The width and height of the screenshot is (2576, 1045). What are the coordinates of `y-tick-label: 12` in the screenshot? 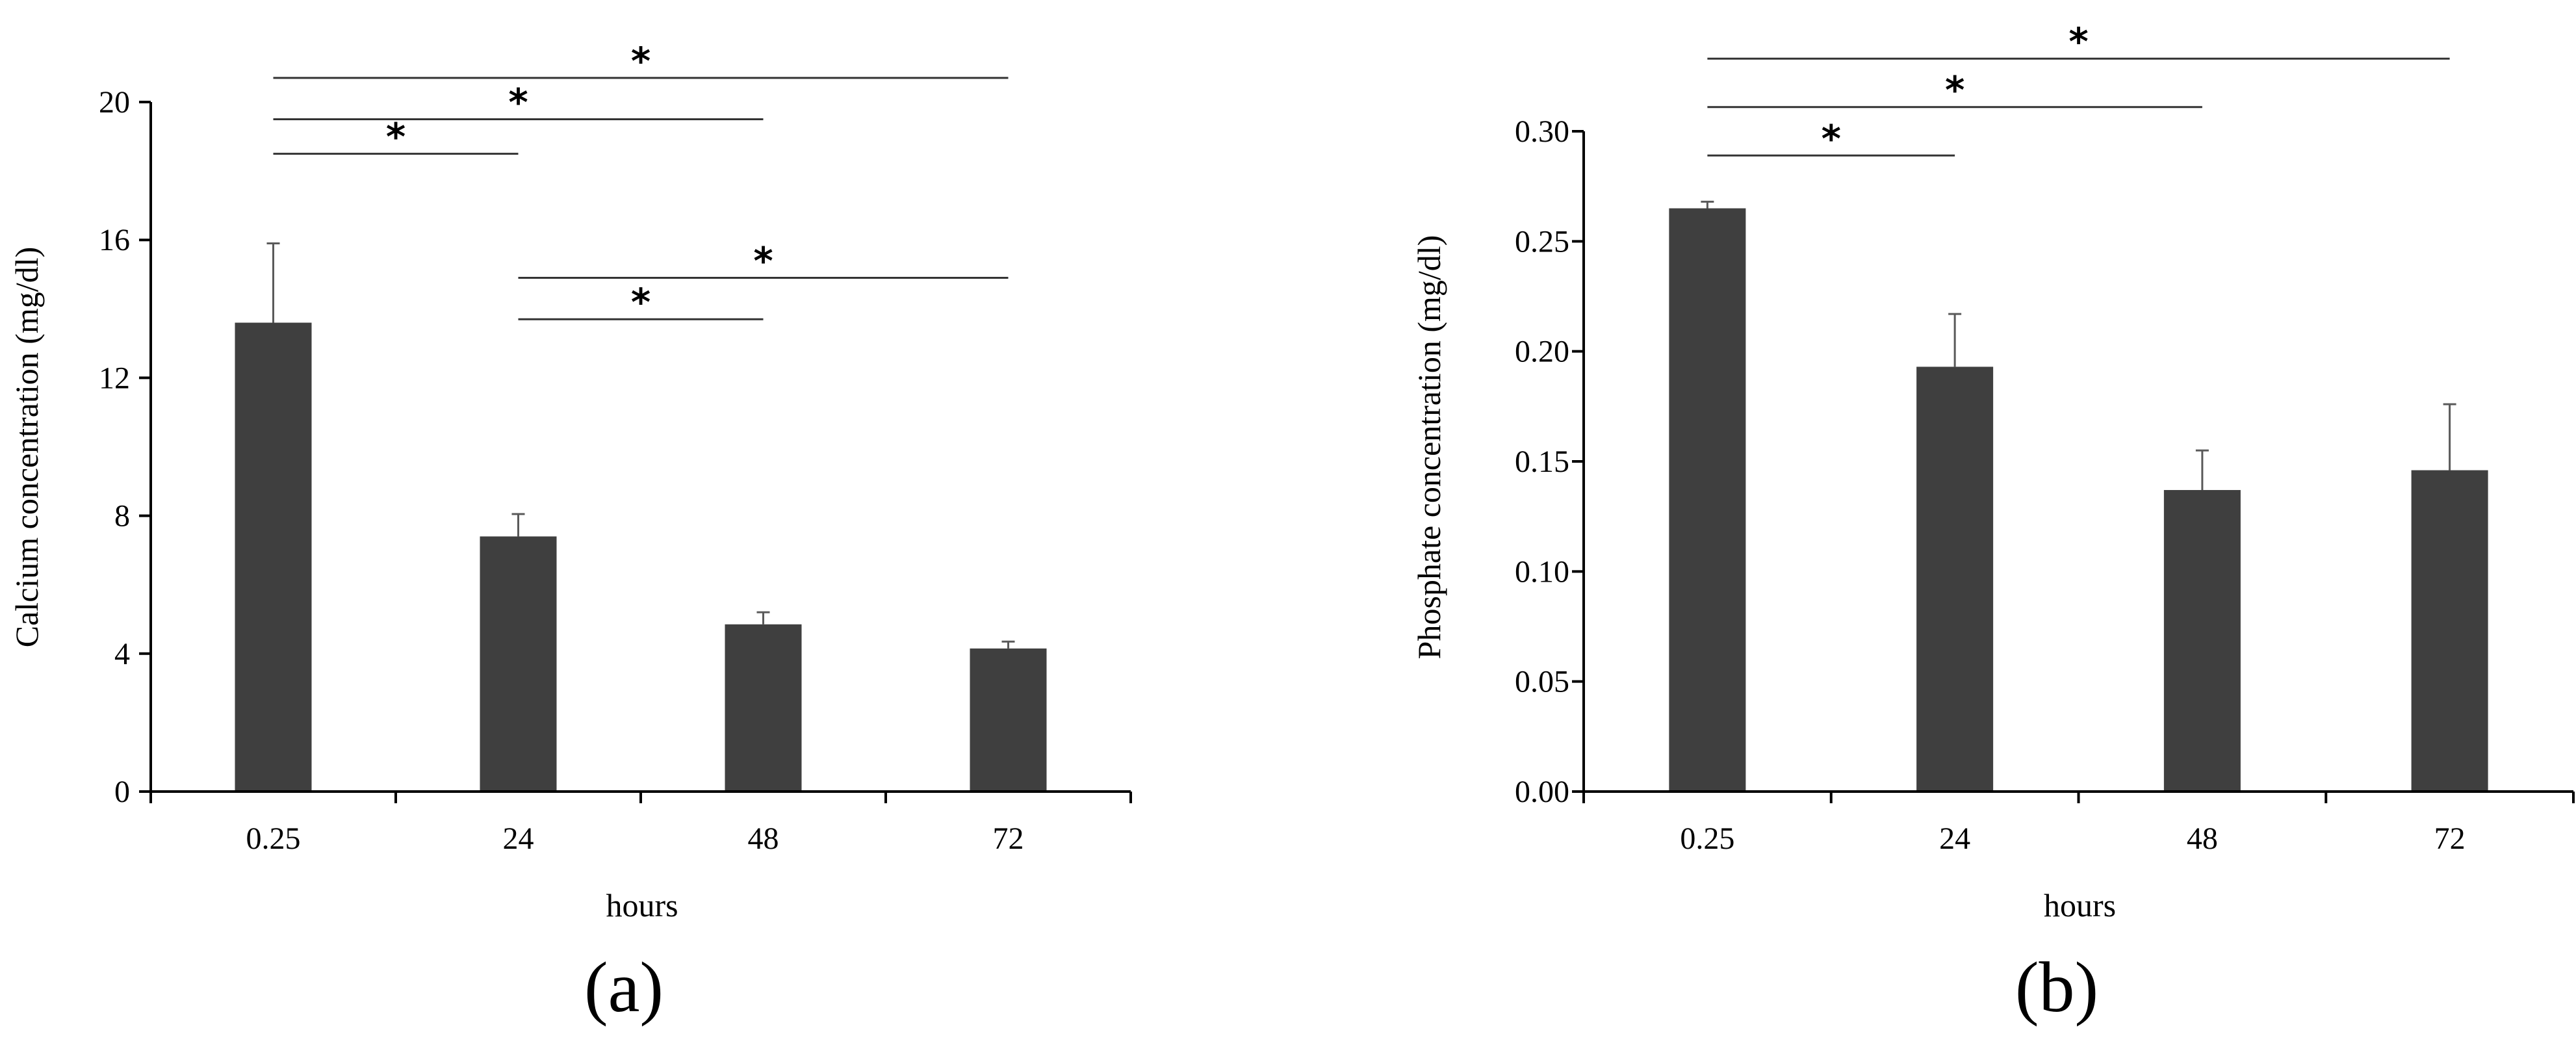 It's located at (114, 378).